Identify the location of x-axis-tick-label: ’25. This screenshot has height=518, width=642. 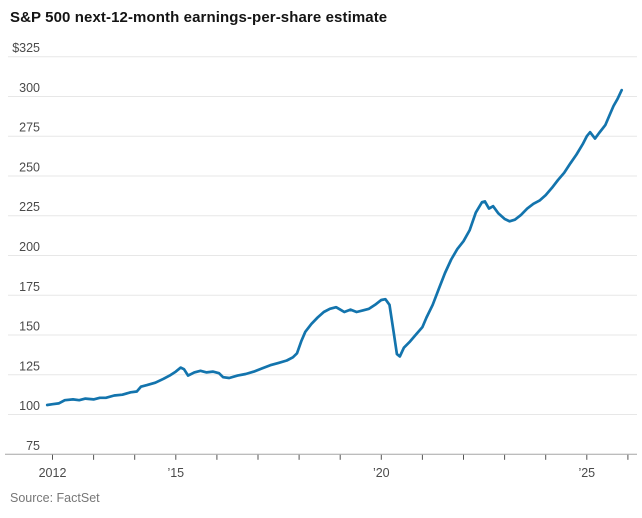
(586, 473).